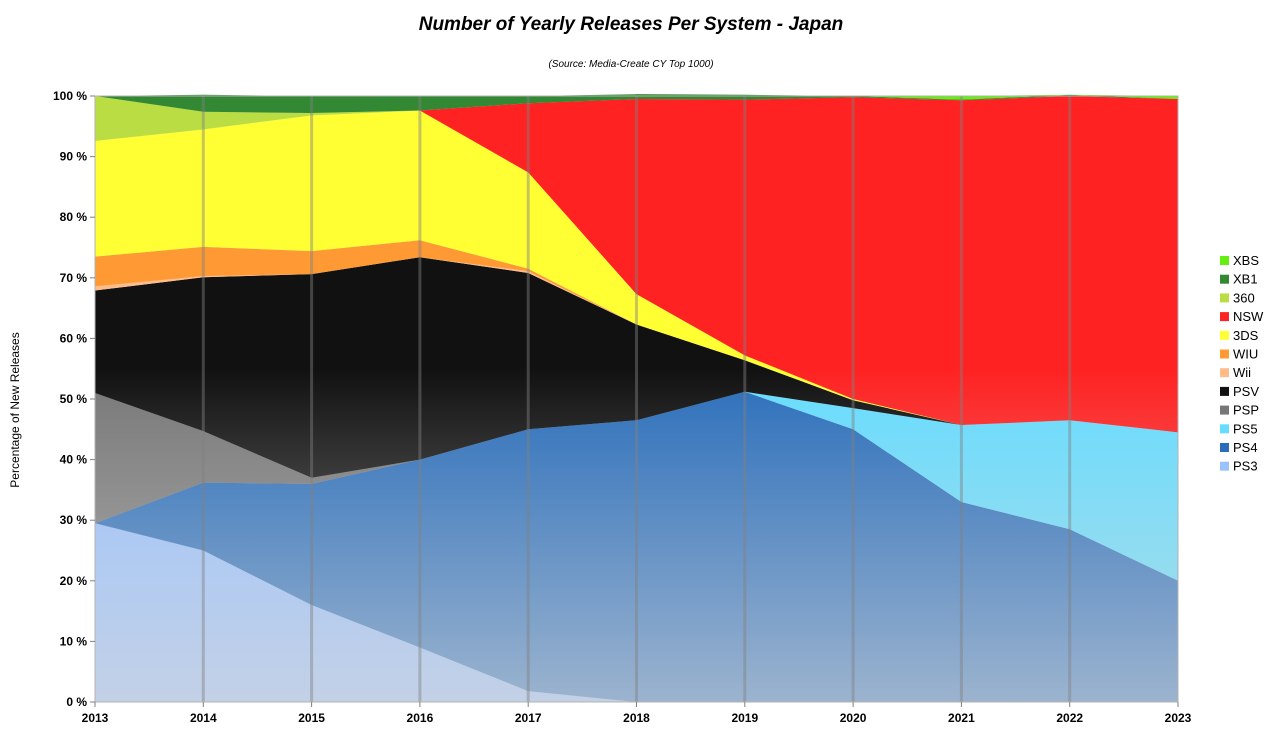 The image size is (1265, 733). I want to click on y-tick-label: 70 %, so click(74, 278).